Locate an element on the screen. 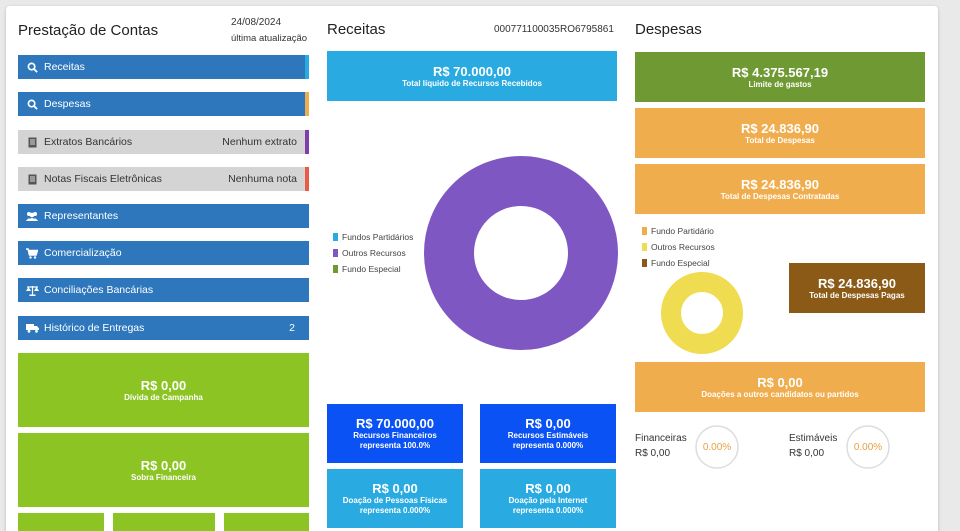  total-despesas-label: Total de Despesas is located at coordinates (780, 140).